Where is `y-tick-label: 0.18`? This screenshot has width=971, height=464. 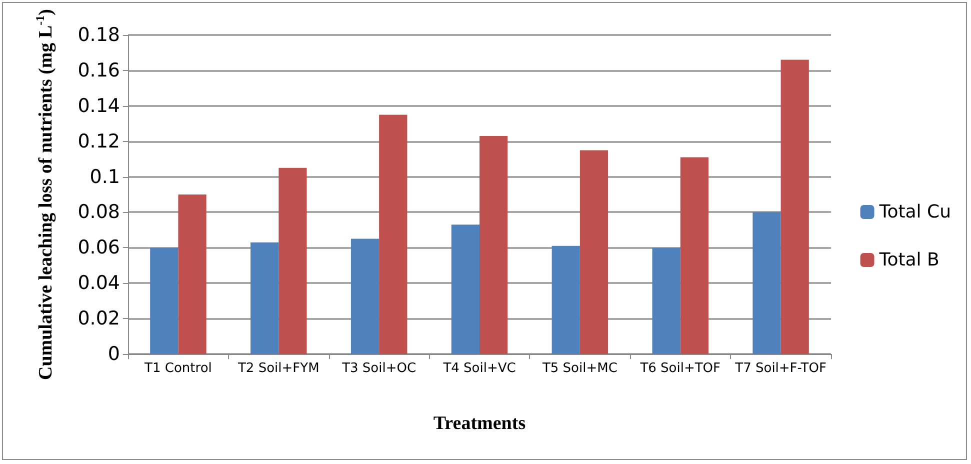 y-tick-label: 0.18 is located at coordinates (99, 35).